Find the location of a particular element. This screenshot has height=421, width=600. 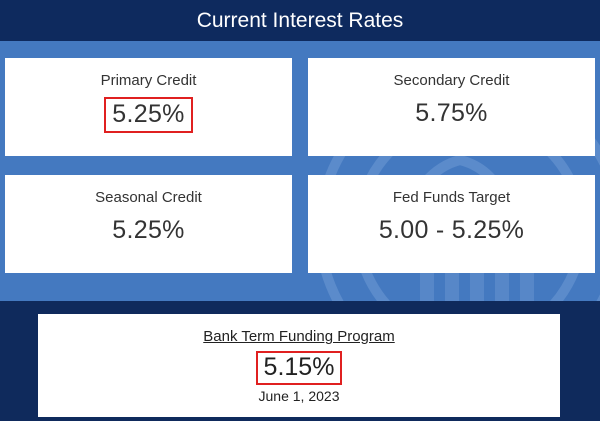

rate-label: Primary Credit is located at coordinates (148, 80).